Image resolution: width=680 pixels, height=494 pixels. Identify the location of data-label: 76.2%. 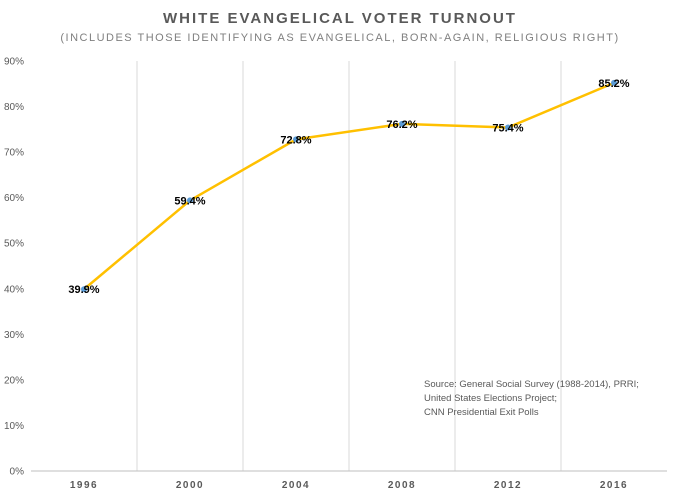
(401, 125).